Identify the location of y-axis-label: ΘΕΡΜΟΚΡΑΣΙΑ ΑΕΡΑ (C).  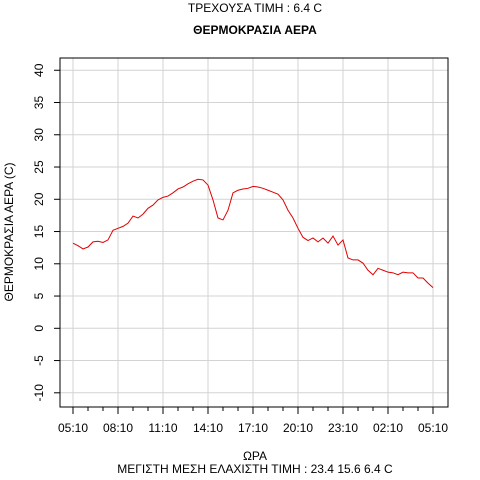
(9, 231).